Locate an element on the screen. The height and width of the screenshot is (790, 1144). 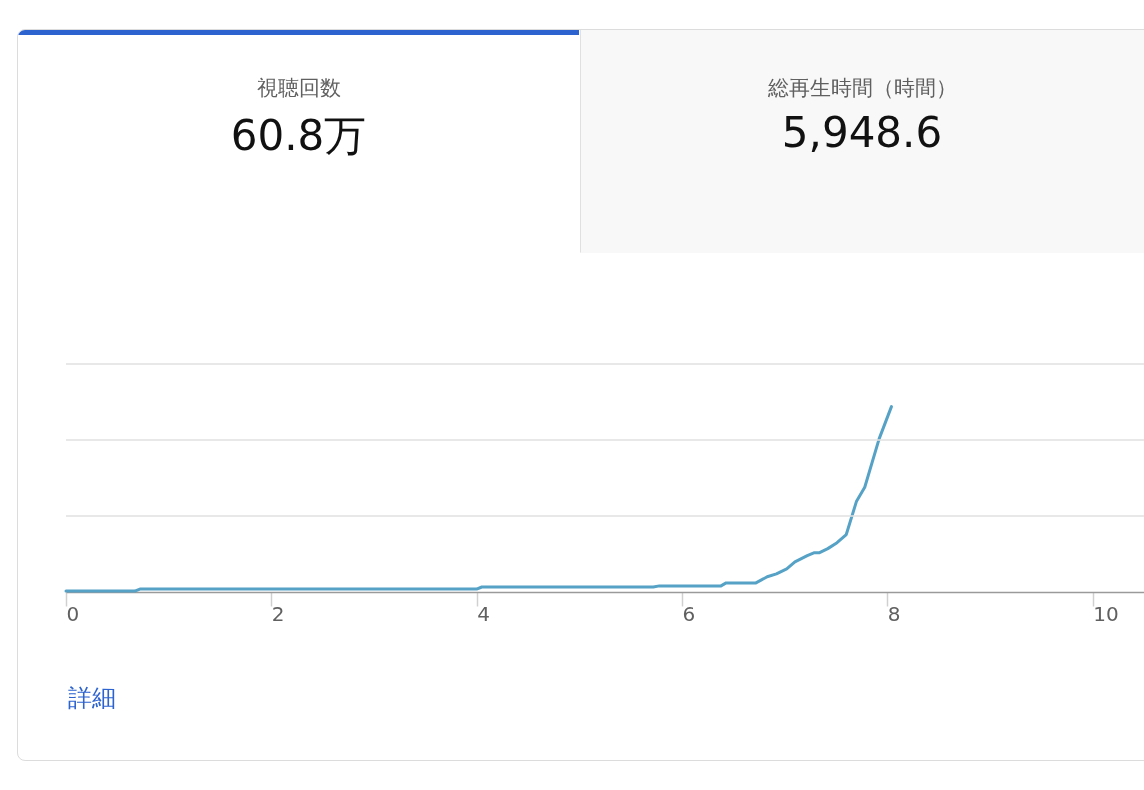
x-tick-label: 8 is located at coordinates (894, 613).